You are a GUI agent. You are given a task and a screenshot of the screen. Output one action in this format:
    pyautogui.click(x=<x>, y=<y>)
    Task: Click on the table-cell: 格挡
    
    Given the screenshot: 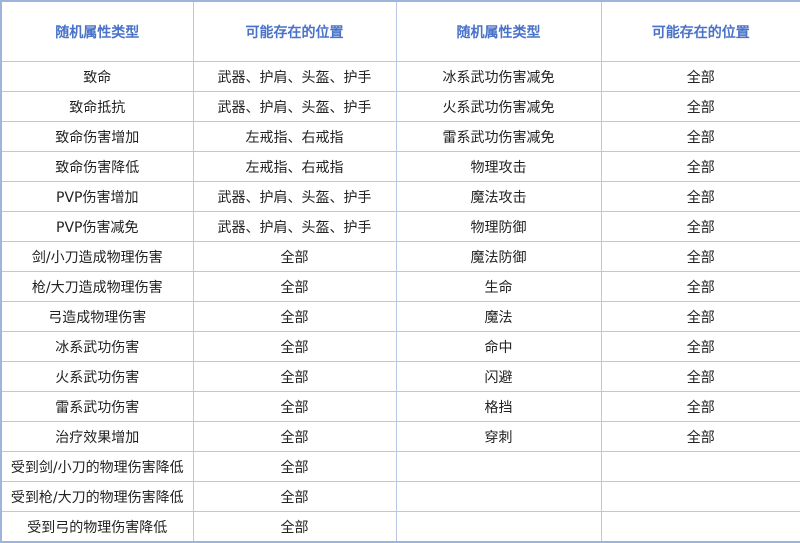 What is the action you would take?
    pyautogui.click(x=498, y=406)
    